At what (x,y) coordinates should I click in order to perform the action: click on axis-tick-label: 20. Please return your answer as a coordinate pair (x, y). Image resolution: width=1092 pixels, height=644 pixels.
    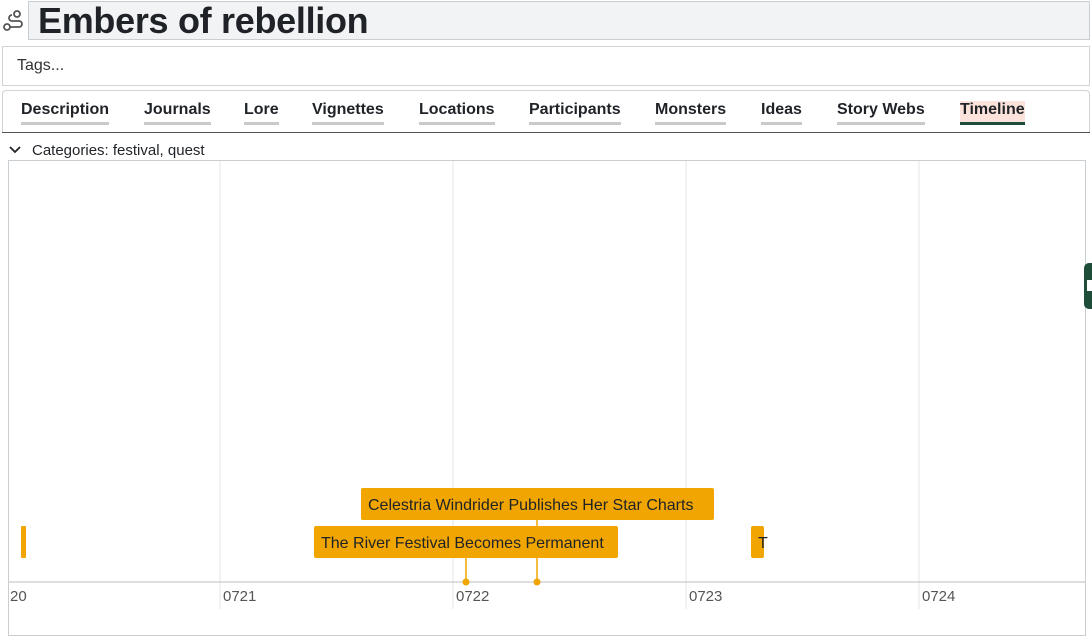
    Looking at the image, I should click on (18, 596).